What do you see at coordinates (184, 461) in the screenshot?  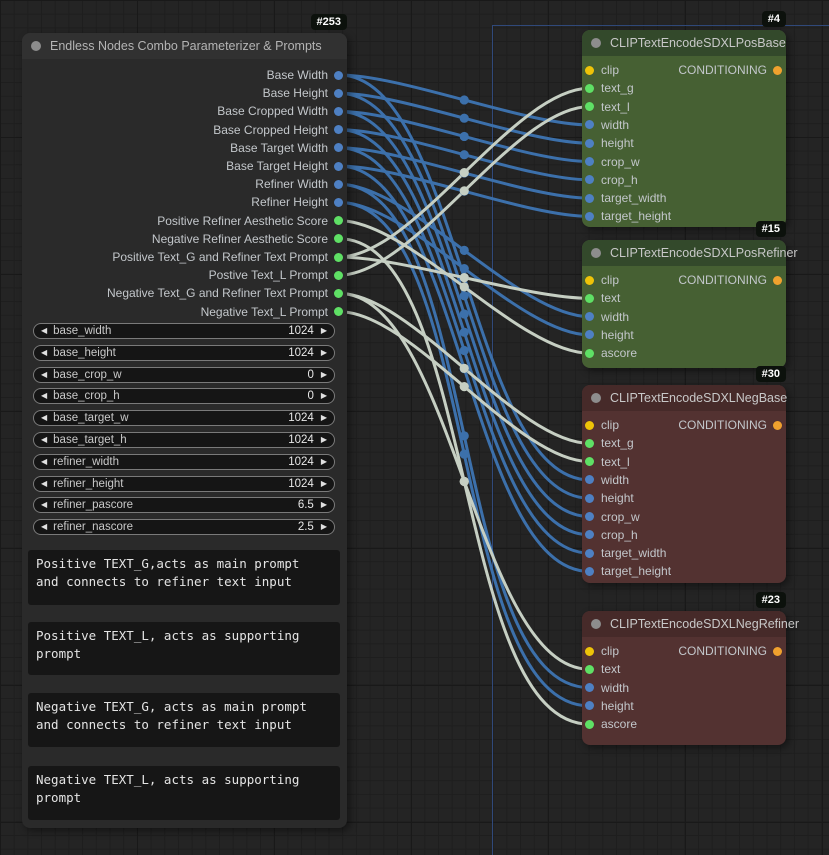 I see `widget-refiner_width: ◀ refiner_width 1024 ▶` at bounding box center [184, 461].